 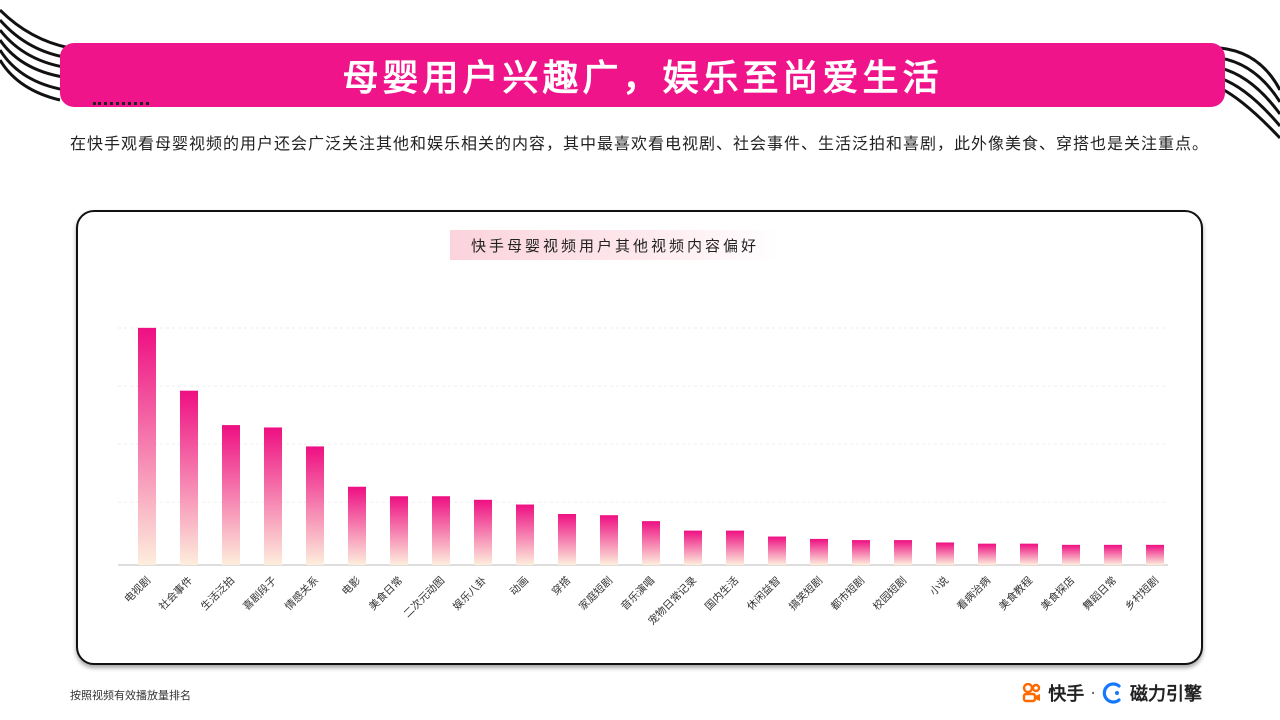 What do you see at coordinates (1015, 593) in the screenshot?
I see `x-tick-label: 美食教程` at bounding box center [1015, 593].